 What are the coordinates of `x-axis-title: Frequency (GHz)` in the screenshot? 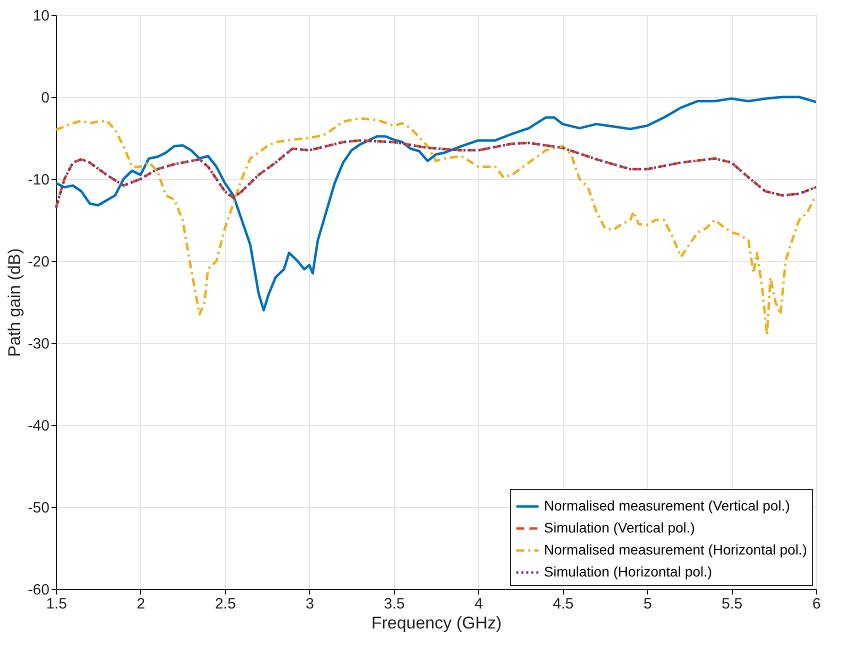 It's located at (436, 623).